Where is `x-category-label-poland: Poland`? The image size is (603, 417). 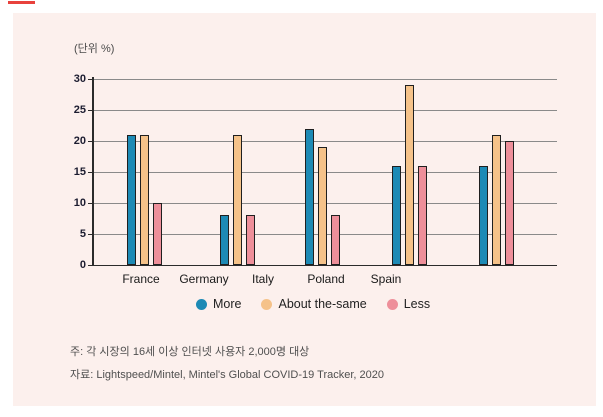
x-category-label-poland: Poland is located at coordinates (326, 279).